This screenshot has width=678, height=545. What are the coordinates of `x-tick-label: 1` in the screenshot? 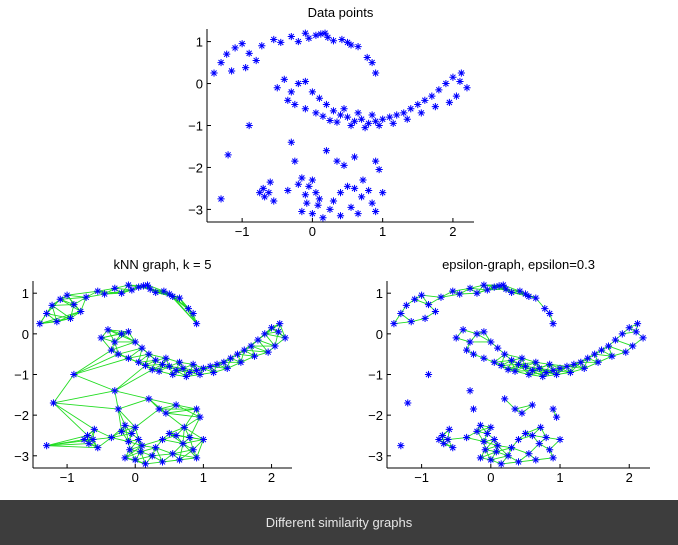 It's located at (382, 231).